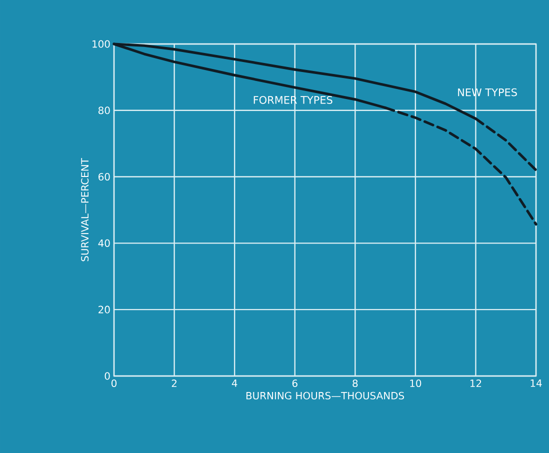  Describe the element at coordinates (104, 110) in the screenshot. I see `y-tick-label: 80` at that location.